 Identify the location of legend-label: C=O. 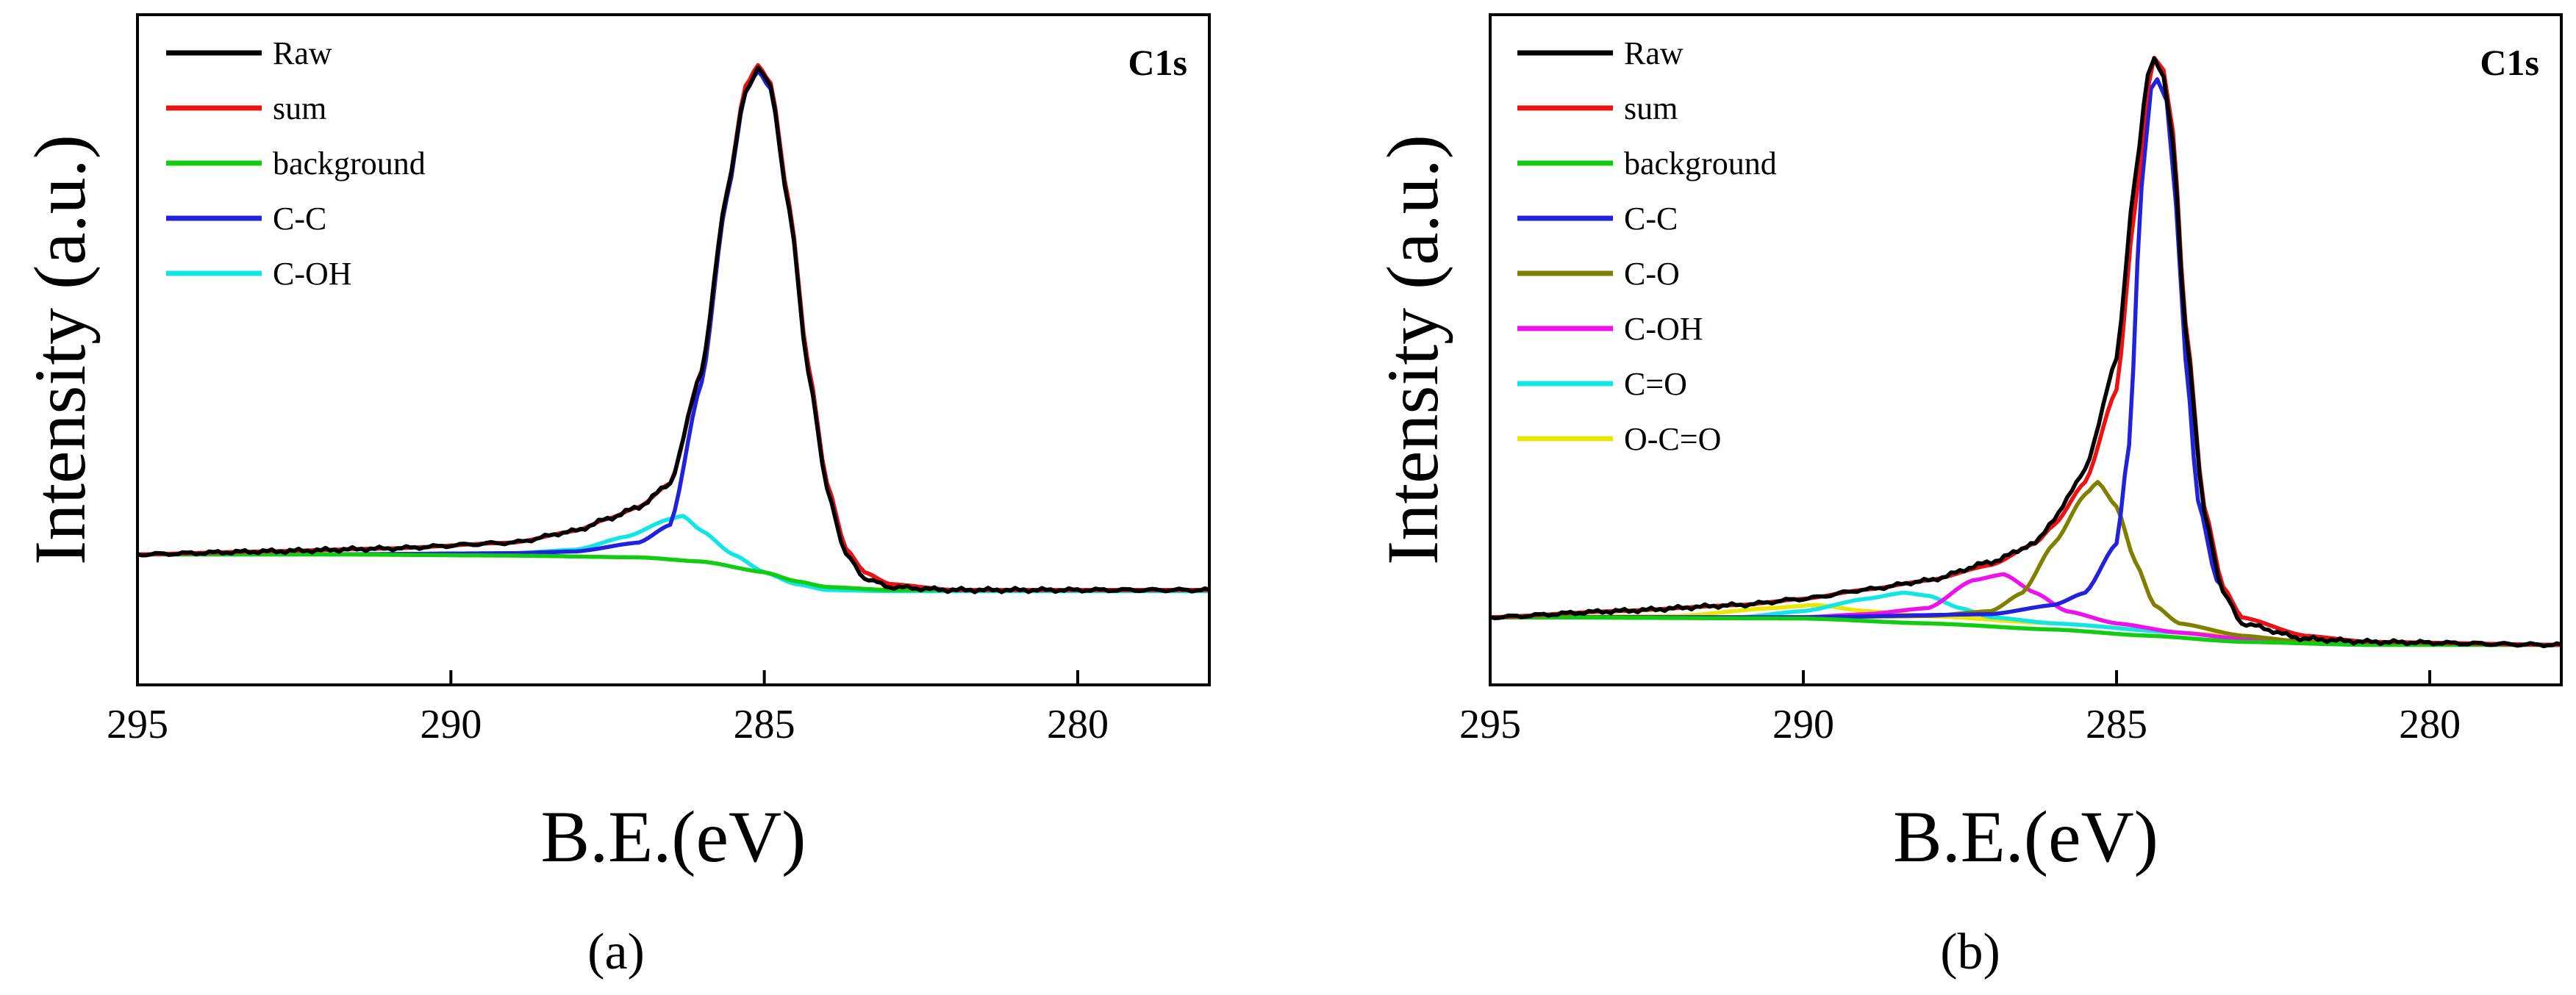
(1655, 384).